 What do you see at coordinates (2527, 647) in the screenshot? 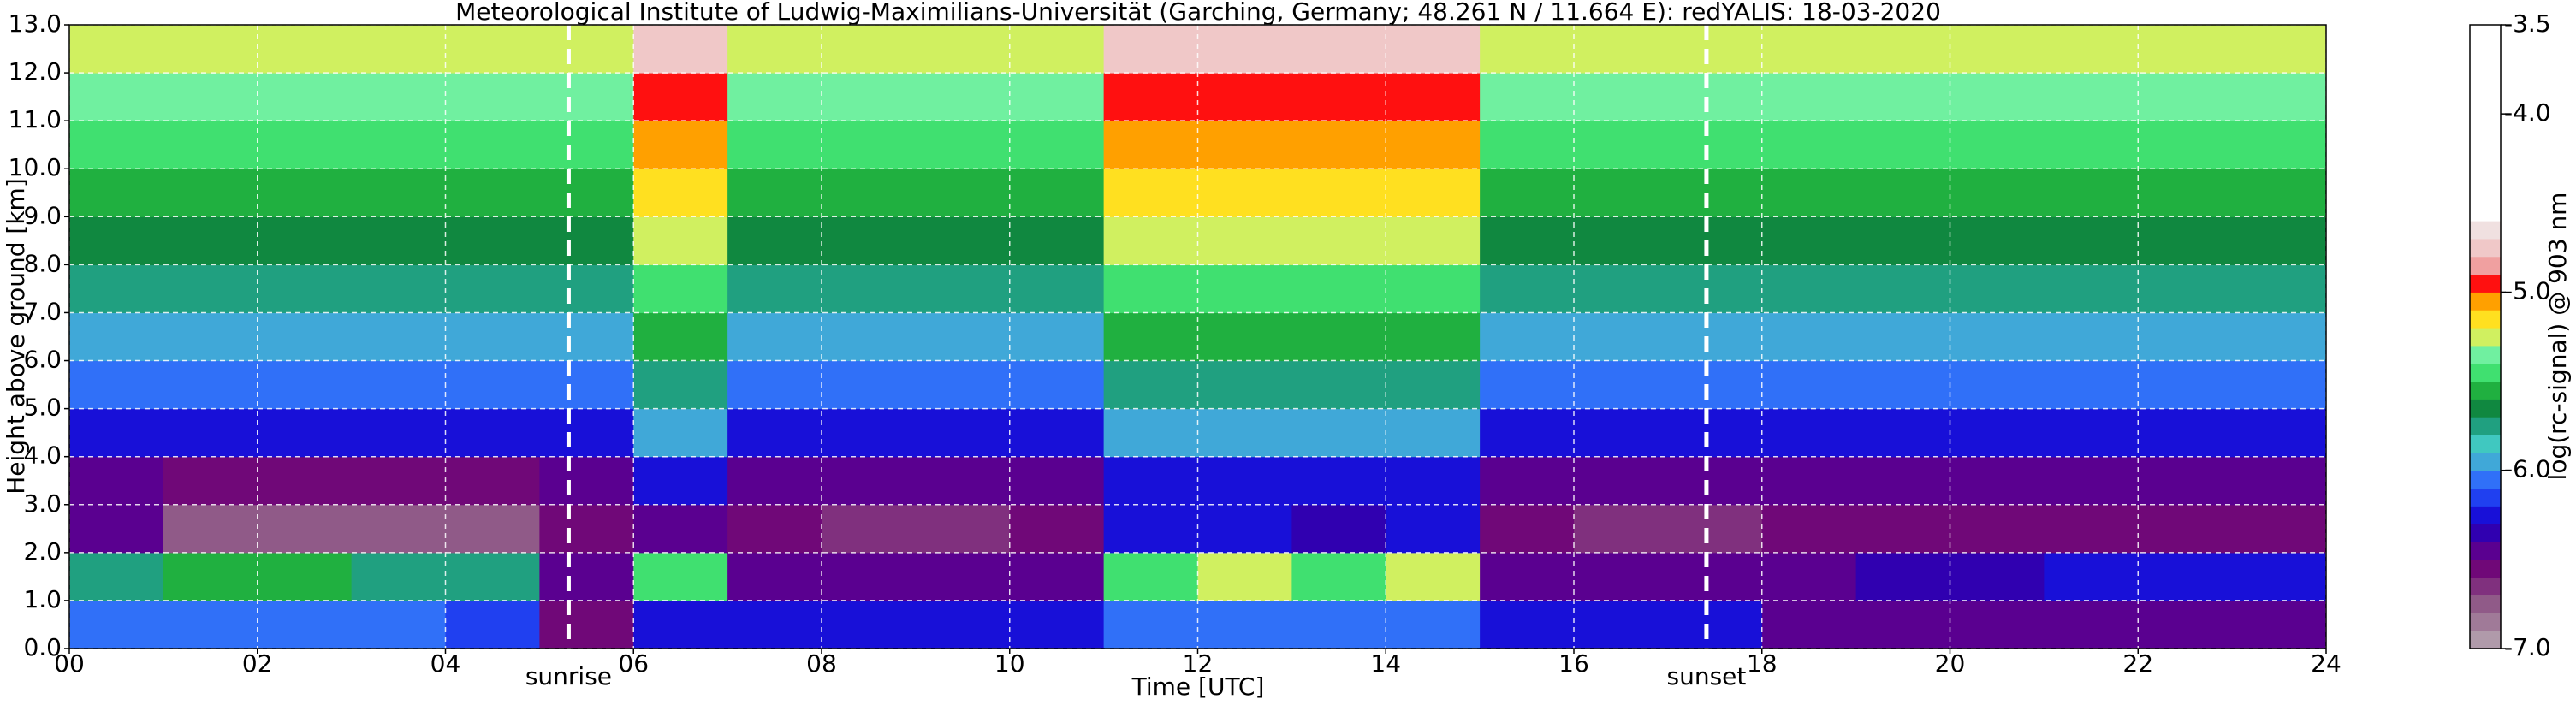
I see `colorbar-tick-label: -7.0` at bounding box center [2527, 647].